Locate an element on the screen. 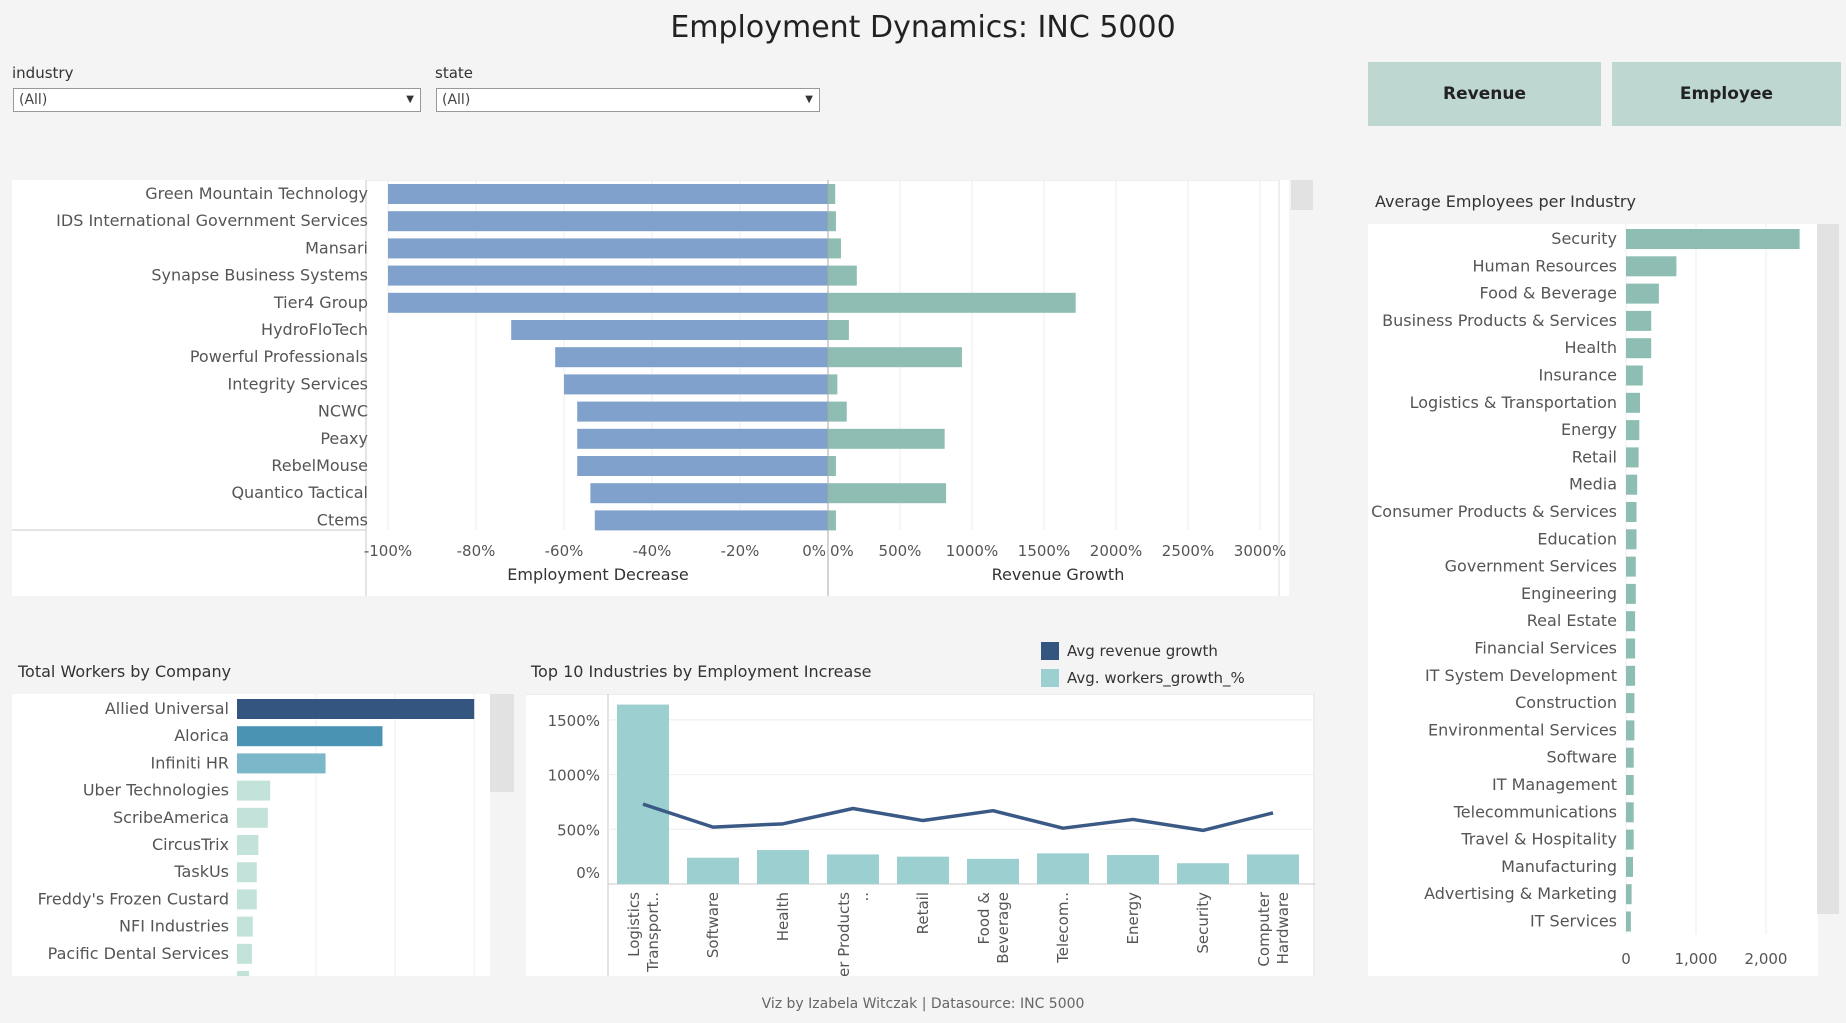 This screenshot has width=1846, height=1023. industry-label: Government Services is located at coordinates (1531, 566).